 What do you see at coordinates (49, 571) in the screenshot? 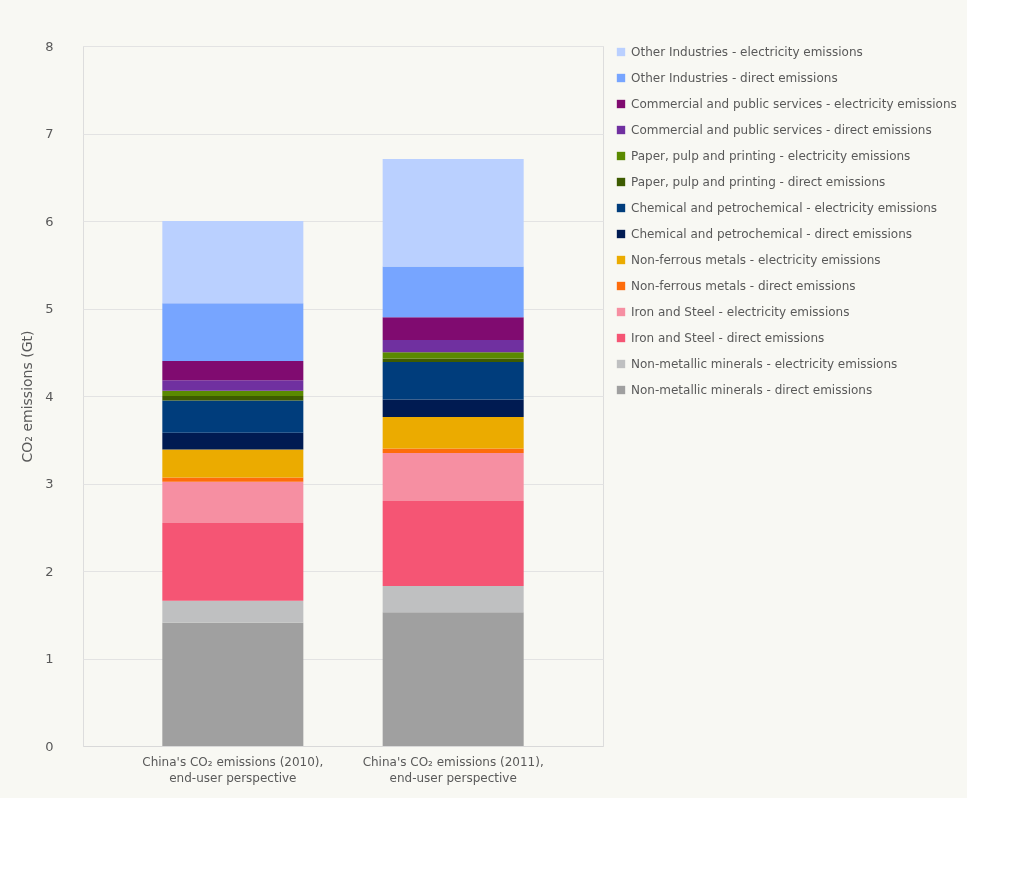
I see `y-tick-label: 2` at bounding box center [49, 571].